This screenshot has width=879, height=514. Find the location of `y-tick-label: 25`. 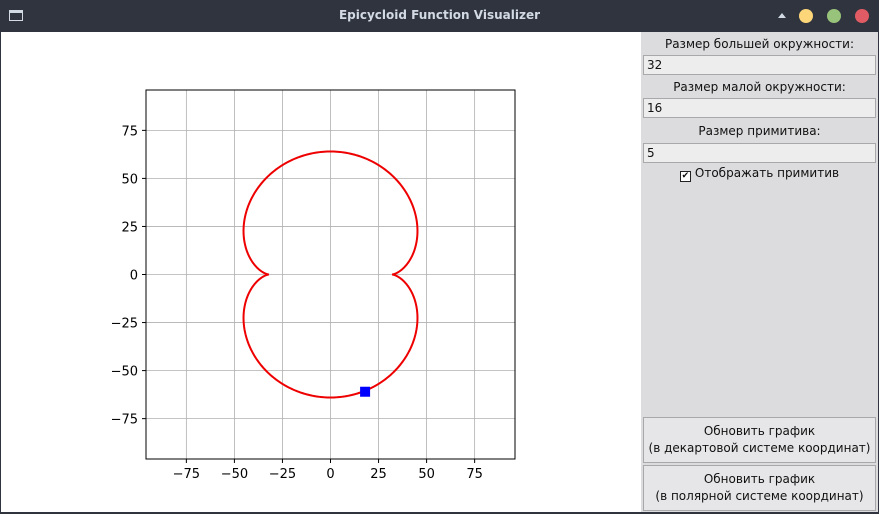

y-tick-label: 25 is located at coordinates (129, 227).